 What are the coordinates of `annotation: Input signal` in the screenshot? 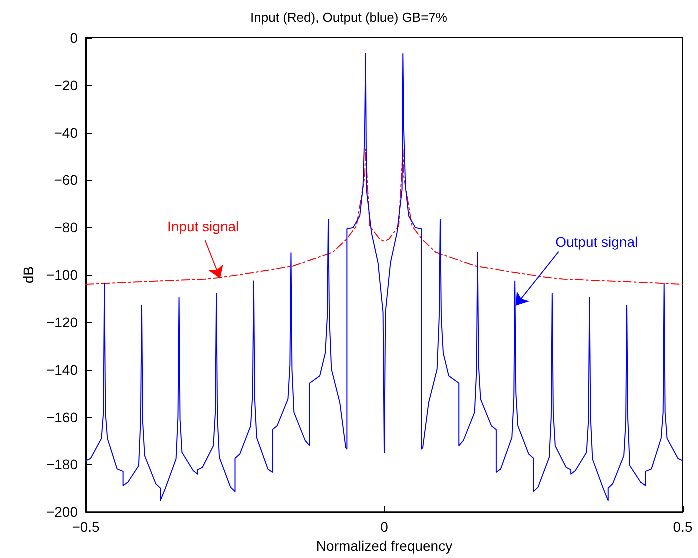 It's located at (204, 226).